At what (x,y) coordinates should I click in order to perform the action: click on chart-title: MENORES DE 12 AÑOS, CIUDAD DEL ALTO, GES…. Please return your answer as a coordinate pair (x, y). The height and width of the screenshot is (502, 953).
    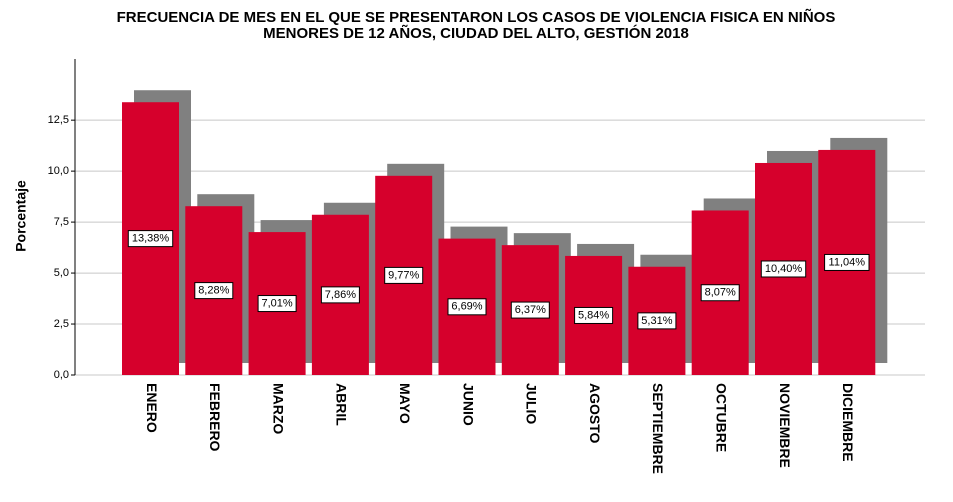
    Looking at the image, I should click on (476, 33).